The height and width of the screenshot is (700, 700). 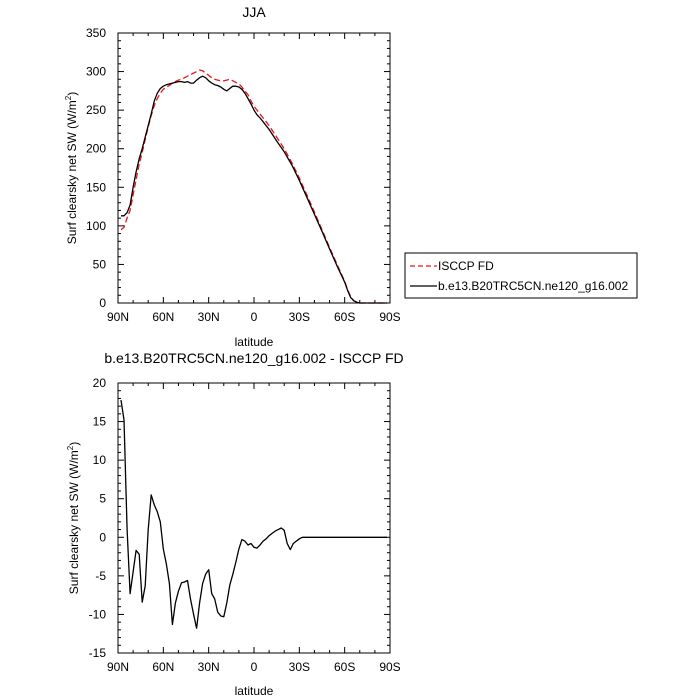 I want to click on top-panel-y-axis-title-sup: 2, so click(x=68, y=97).